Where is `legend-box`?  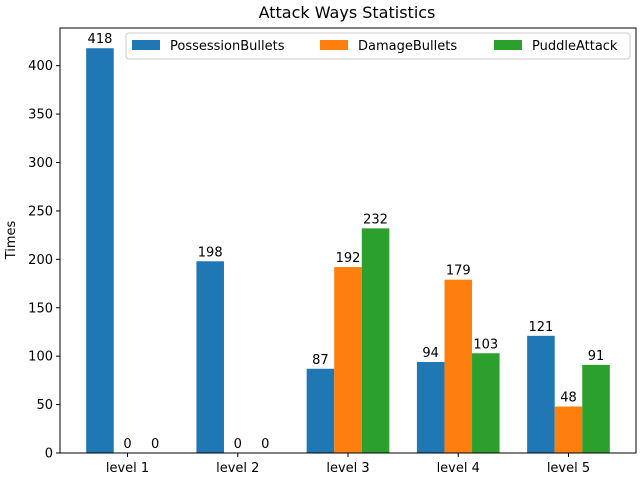
legend-box is located at coordinates (378, 46).